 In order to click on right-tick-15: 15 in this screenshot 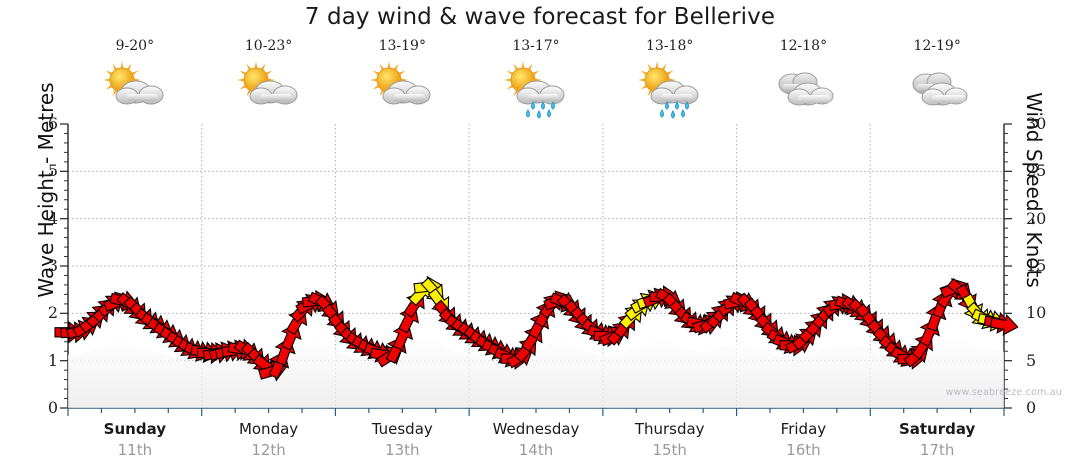, I will do `click(1036, 265)`.